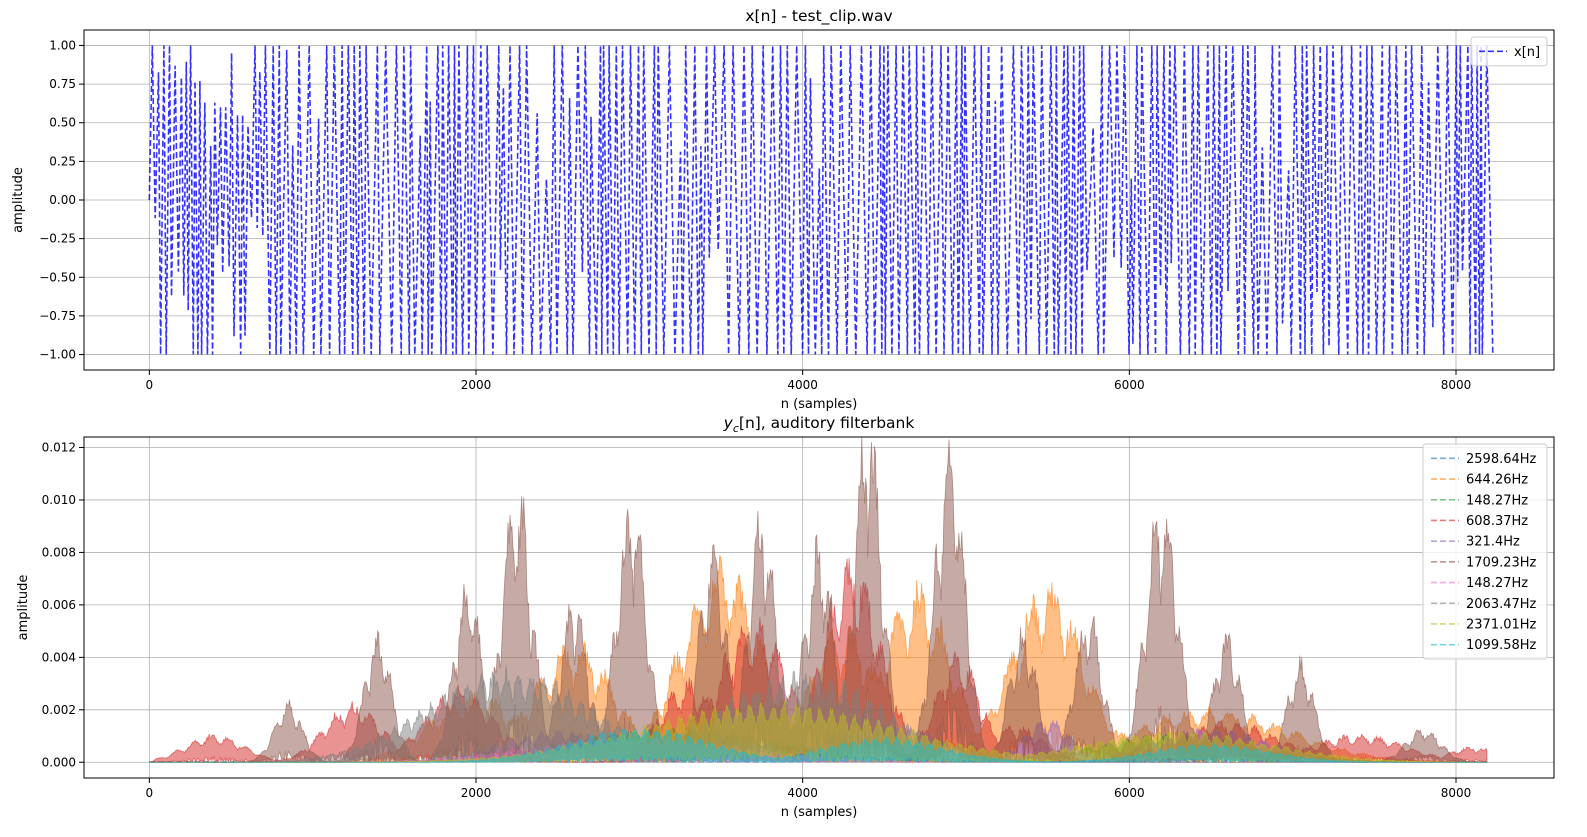 The height and width of the screenshot is (837, 1587). I want to click on chart-title: x[n] - test_clip.wav, so click(818, 16).